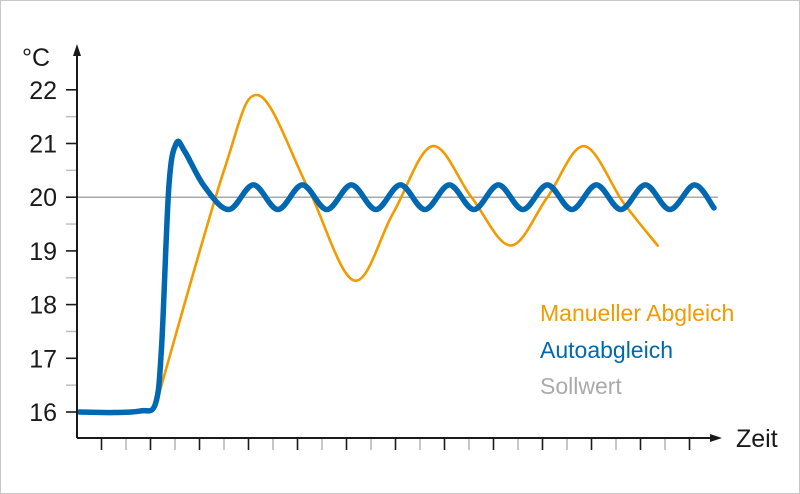 This screenshot has height=494, width=800. What do you see at coordinates (43, 306) in the screenshot?
I see `y-tick-label: 18` at bounding box center [43, 306].